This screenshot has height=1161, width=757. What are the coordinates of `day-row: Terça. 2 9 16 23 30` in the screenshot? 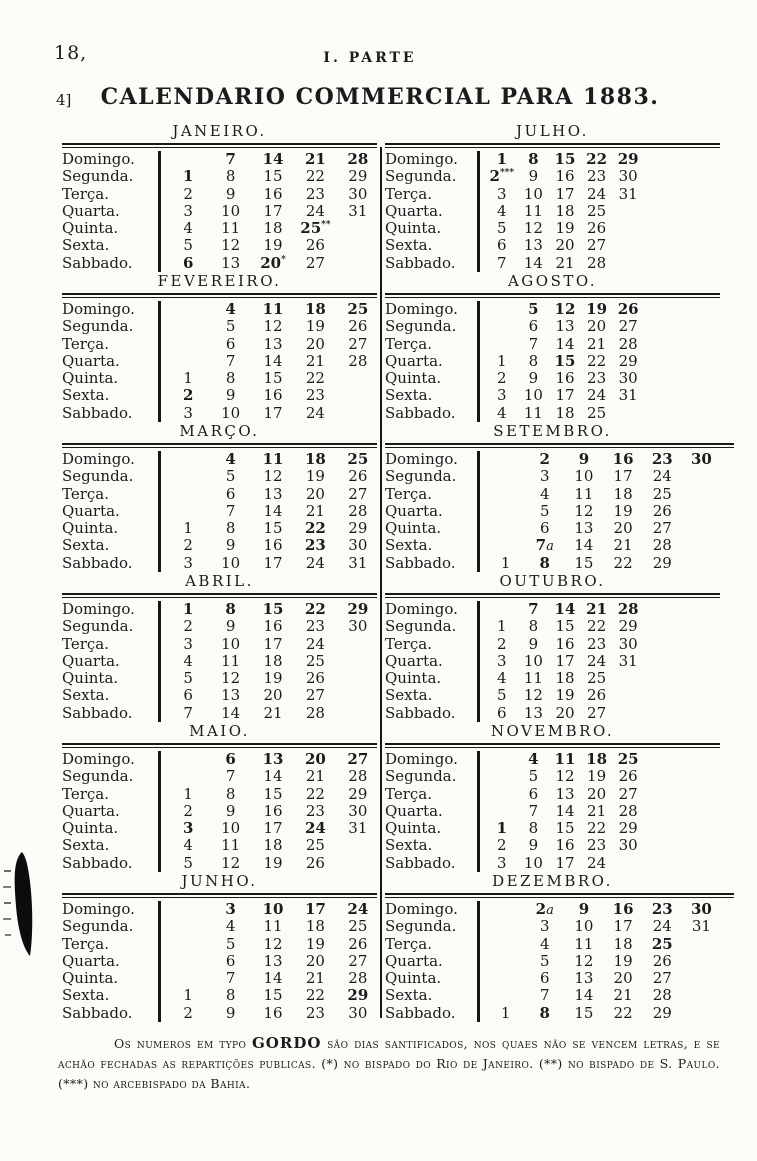 It's located at (552, 644).